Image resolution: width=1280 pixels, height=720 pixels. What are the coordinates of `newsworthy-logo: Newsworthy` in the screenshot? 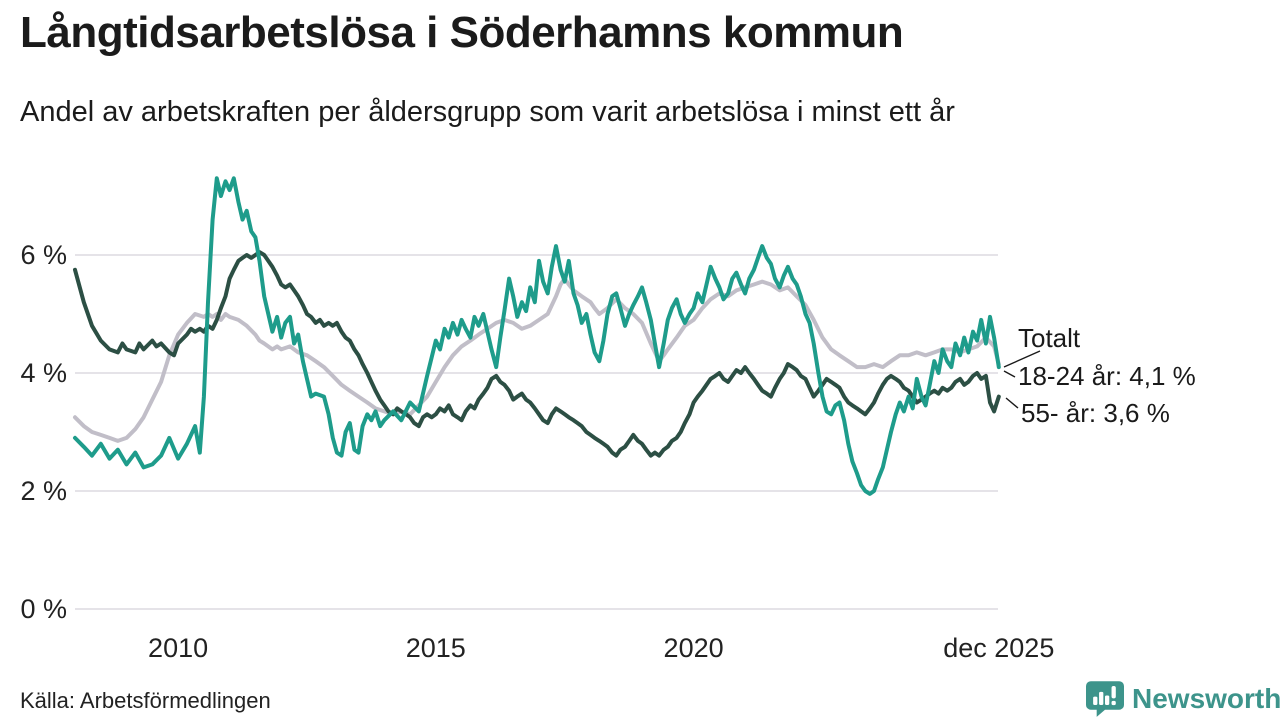 It's located at (1183, 699).